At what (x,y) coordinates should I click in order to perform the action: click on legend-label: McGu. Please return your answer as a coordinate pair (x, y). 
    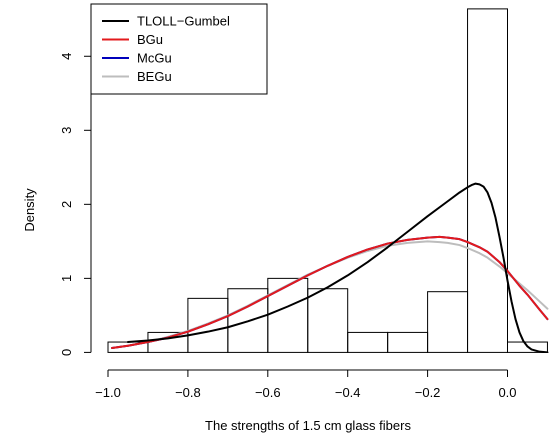
    Looking at the image, I should click on (154, 58).